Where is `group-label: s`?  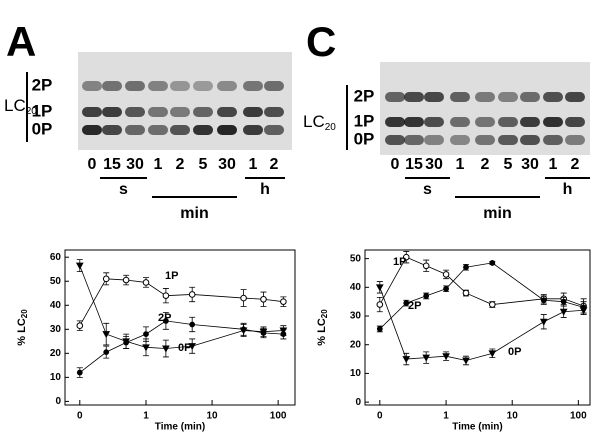
group-label: s is located at coordinates (427, 189).